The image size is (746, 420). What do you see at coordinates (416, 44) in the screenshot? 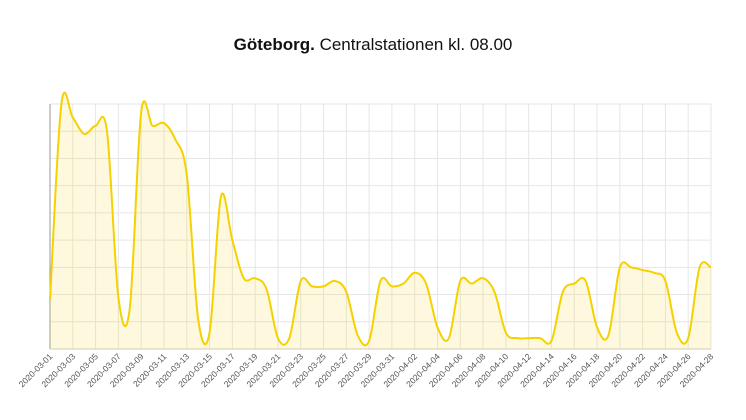
I see `title-text: Centralstationen kl. 08.00` at bounding box center [416, 44].